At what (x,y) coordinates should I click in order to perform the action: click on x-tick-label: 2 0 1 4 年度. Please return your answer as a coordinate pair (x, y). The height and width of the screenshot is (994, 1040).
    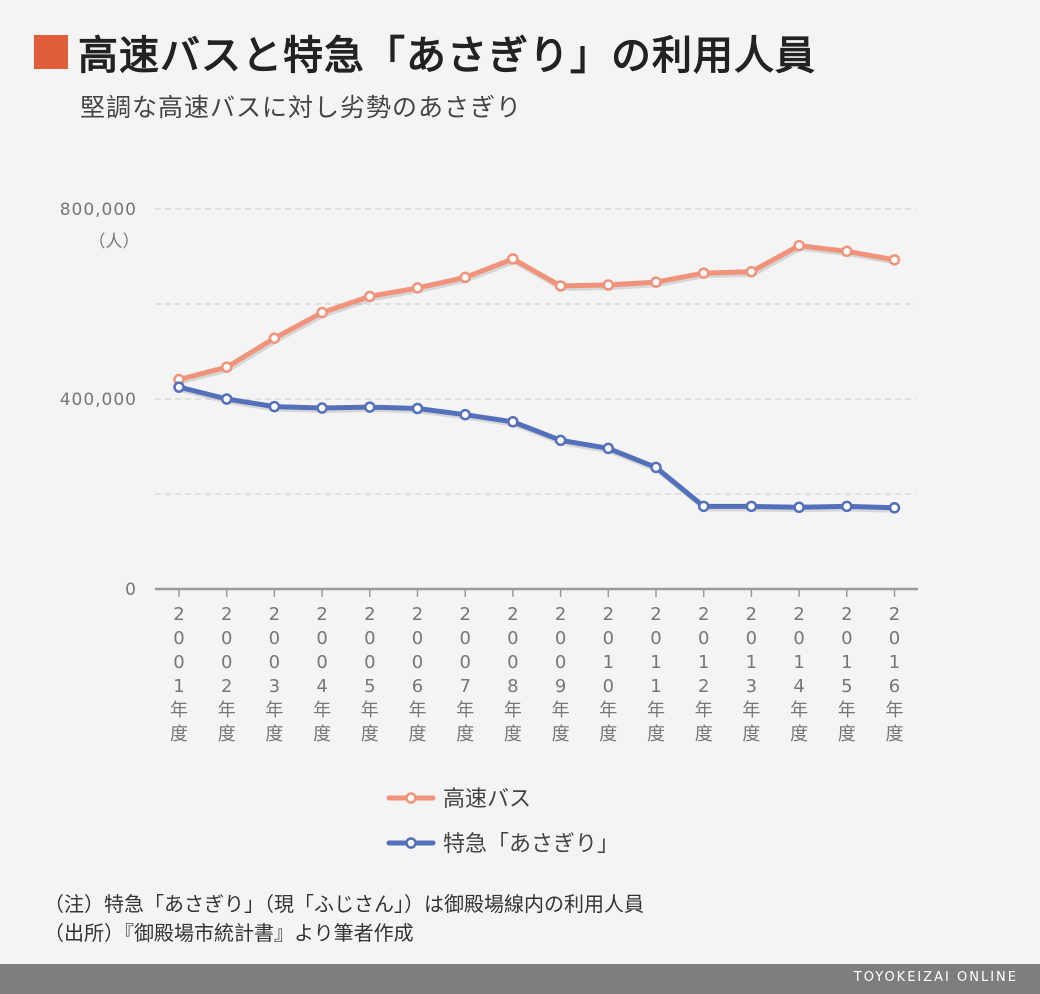
    Looking at the image, I should click on (799, 674).